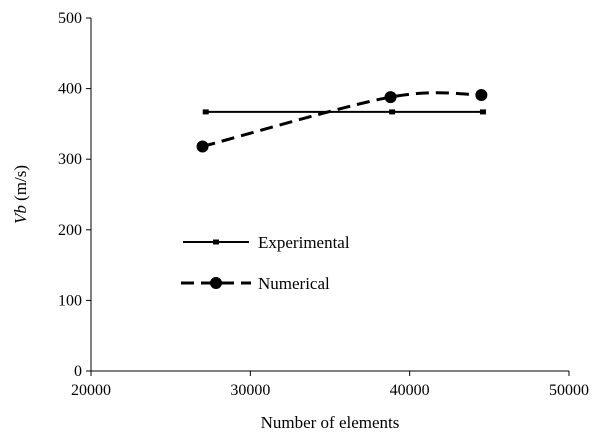 Image resolution: width=595 pixels, height=434 pixels. What do you see at coordinates (70, 18) in the screenshot?
I see `y-tick-label: 500` at bounding box center [70, 18].